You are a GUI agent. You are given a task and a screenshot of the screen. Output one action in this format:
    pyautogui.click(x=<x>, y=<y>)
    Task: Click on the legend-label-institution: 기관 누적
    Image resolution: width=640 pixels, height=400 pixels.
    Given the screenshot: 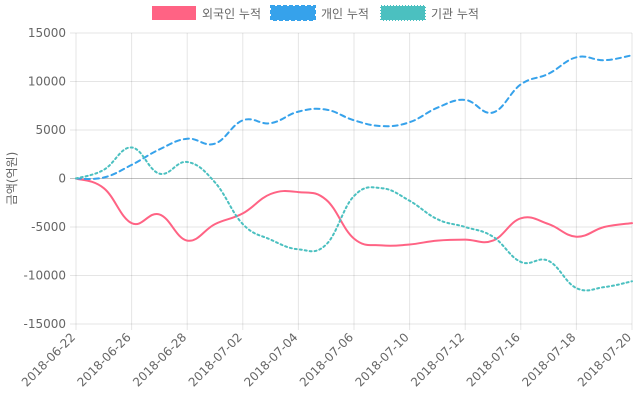 What is the action you would take?
    pyautogui.click(x=455, y=14)
    